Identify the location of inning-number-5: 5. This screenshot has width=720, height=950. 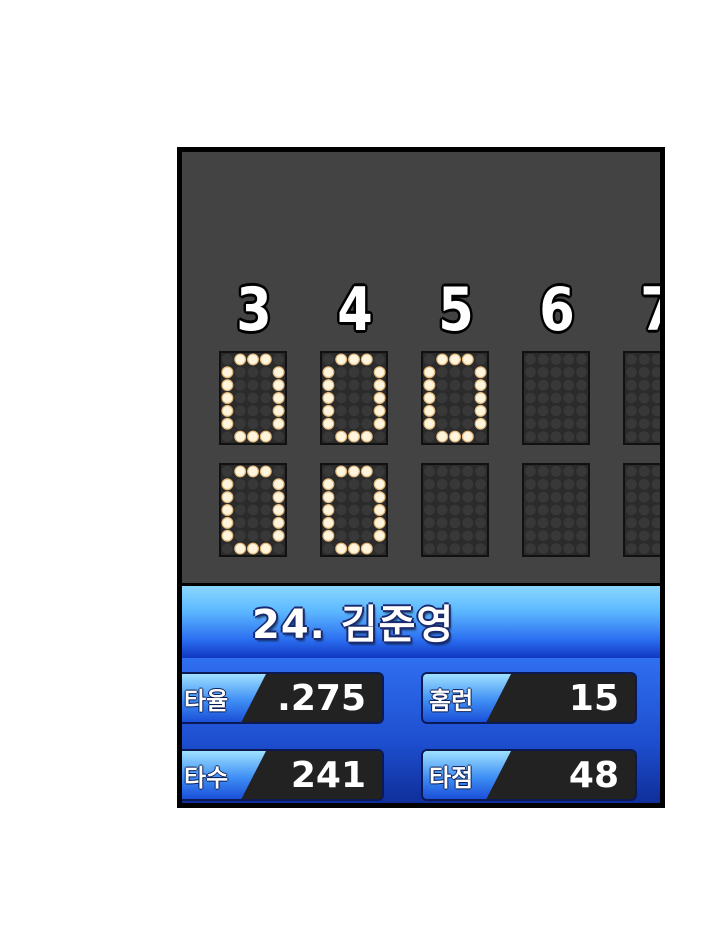
(456, 310).